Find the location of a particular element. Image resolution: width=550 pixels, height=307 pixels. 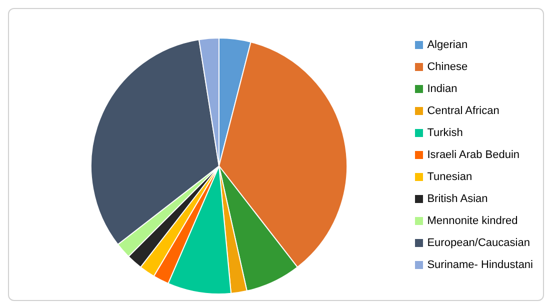

legend-label: Mennonite kindred is located at coordinates (472, 221).